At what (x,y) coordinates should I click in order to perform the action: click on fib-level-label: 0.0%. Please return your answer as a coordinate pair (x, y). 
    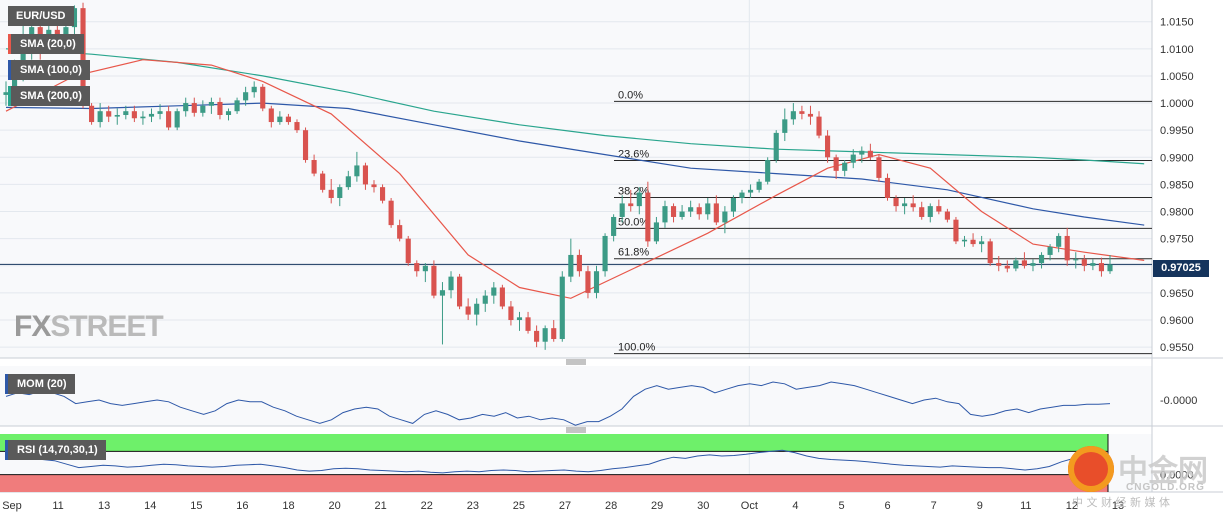
    Looking at the image, I should click on (630, 95).